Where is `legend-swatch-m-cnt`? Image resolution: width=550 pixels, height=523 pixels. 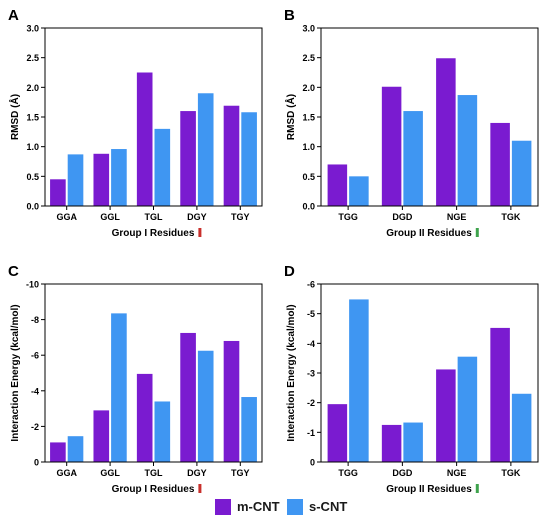
legend-swatch-m-cnt is located at coordinates (223, 507).